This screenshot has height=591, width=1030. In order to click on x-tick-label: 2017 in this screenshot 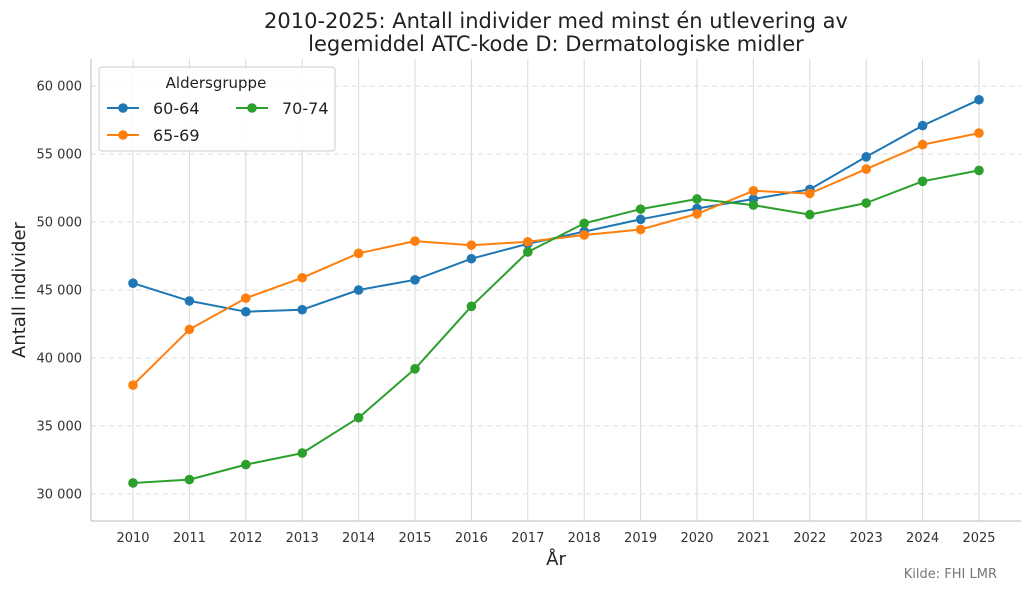, I will do `click(527, 538)`.